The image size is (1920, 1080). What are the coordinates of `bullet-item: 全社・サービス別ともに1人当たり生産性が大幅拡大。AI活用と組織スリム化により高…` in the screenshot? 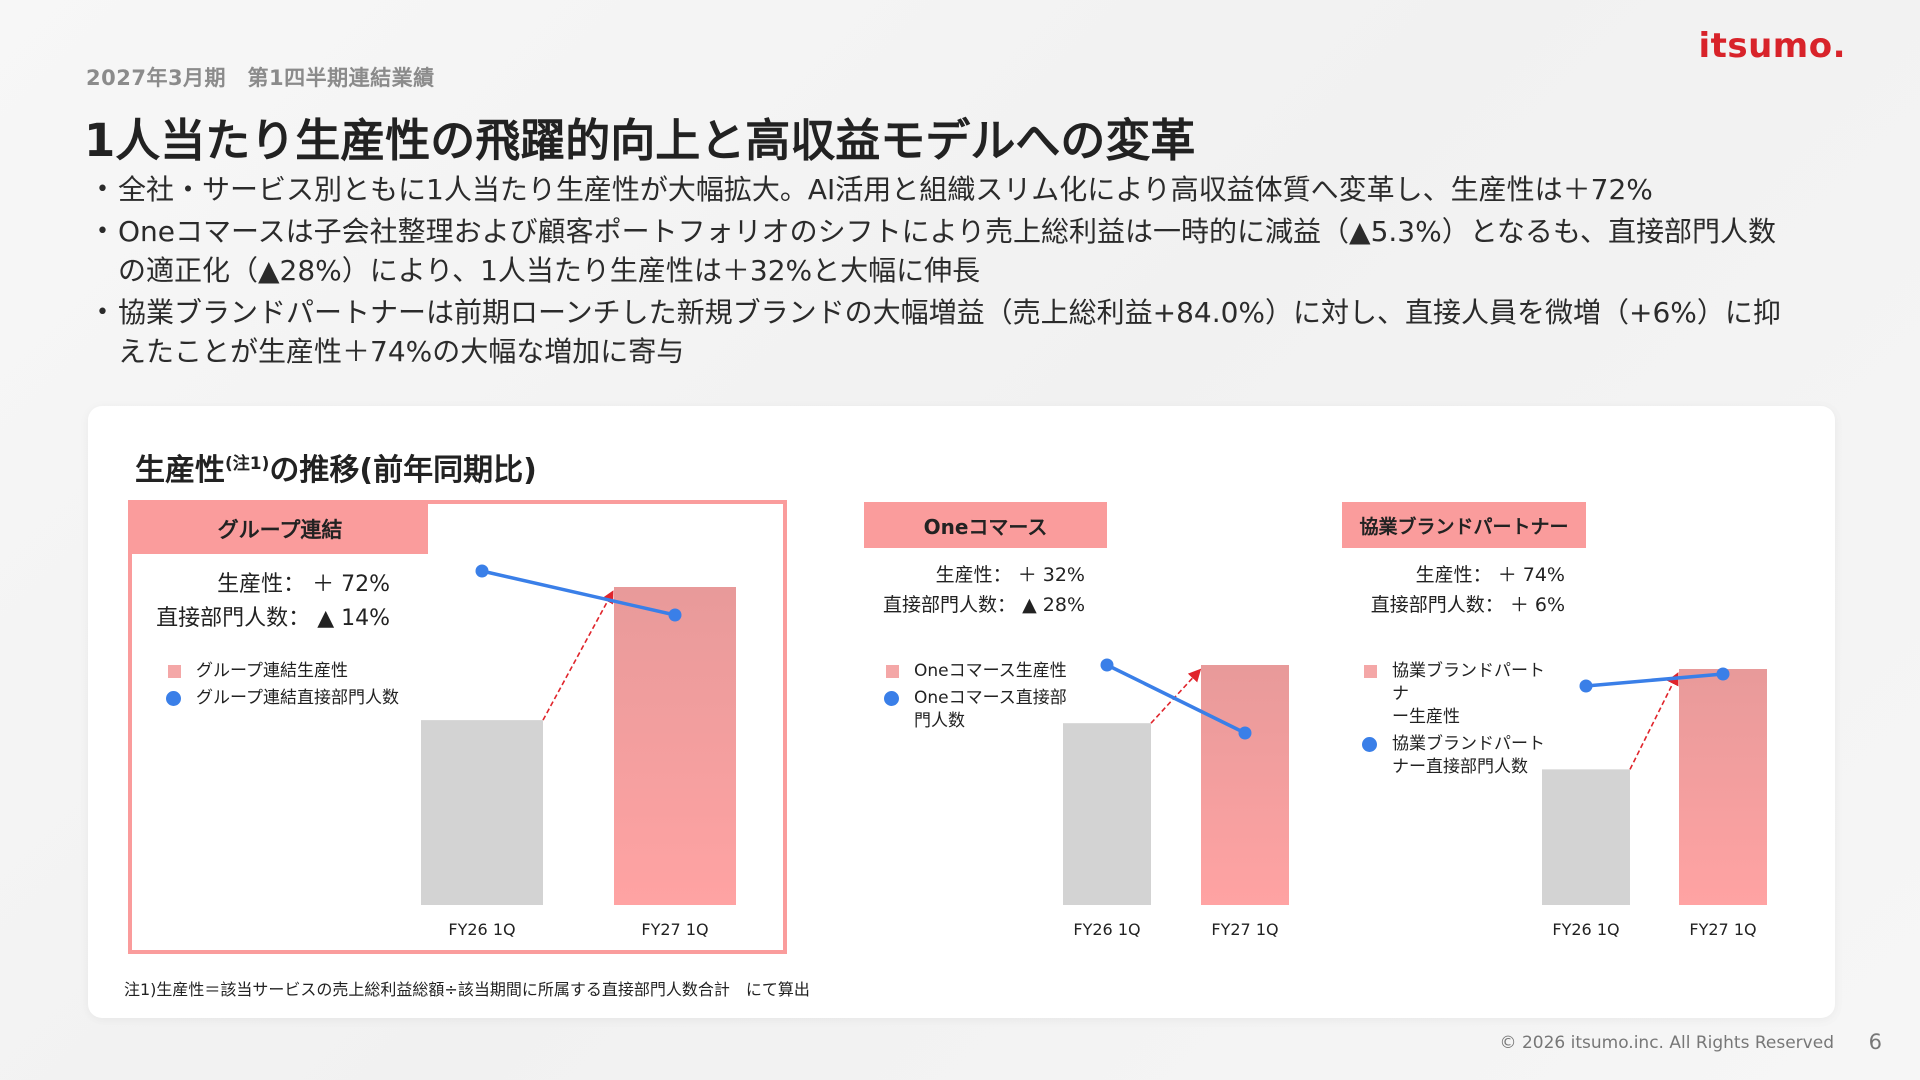 It's located at (946, 189).